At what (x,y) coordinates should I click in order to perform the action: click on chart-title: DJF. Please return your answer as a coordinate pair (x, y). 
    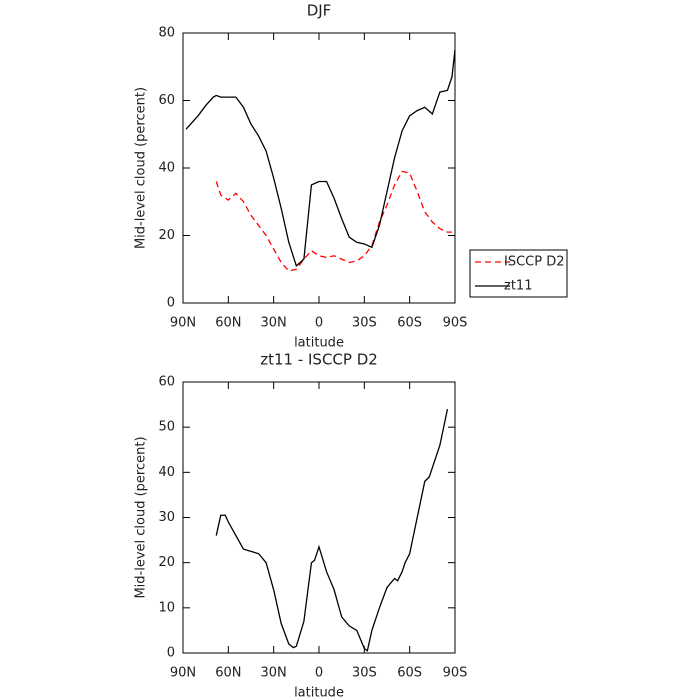
    Looking at the image, I should click on (319, 11).